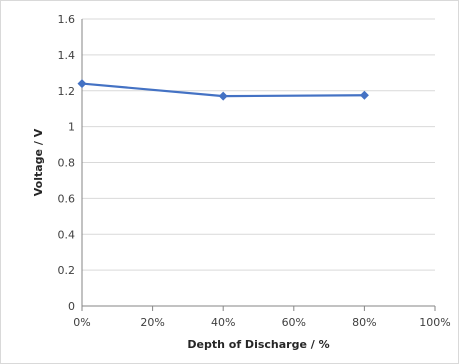 Image resolution: width=459 pixels, height=364 pixels. I want to click on y-tick-label: 0, so click(71, 306).